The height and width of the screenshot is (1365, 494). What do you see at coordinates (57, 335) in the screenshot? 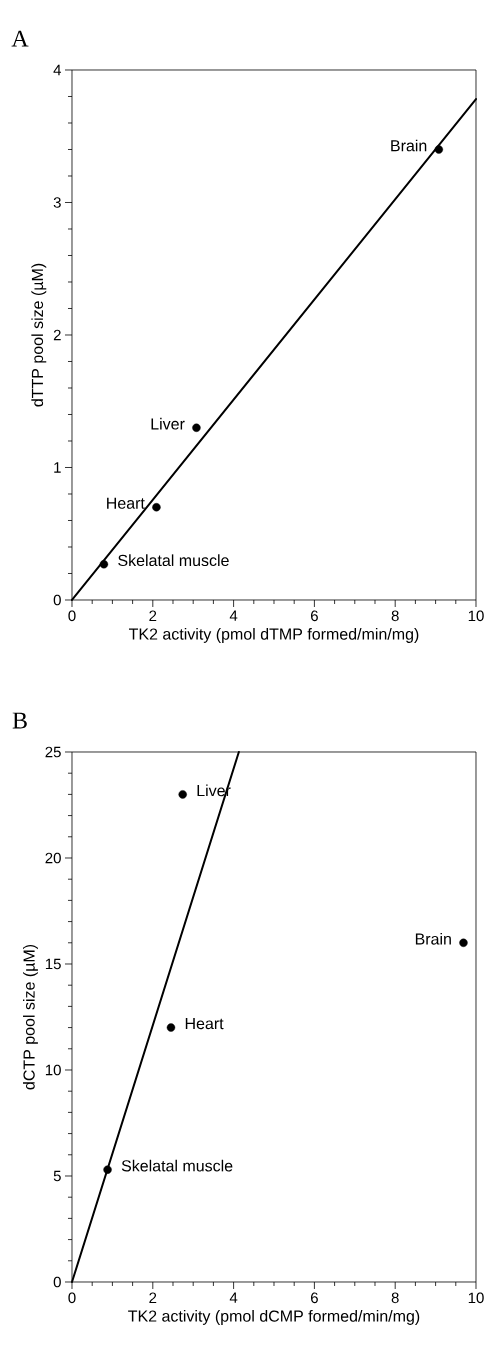
I see `y-tick-label: 2` at bounding box center [57, 335].